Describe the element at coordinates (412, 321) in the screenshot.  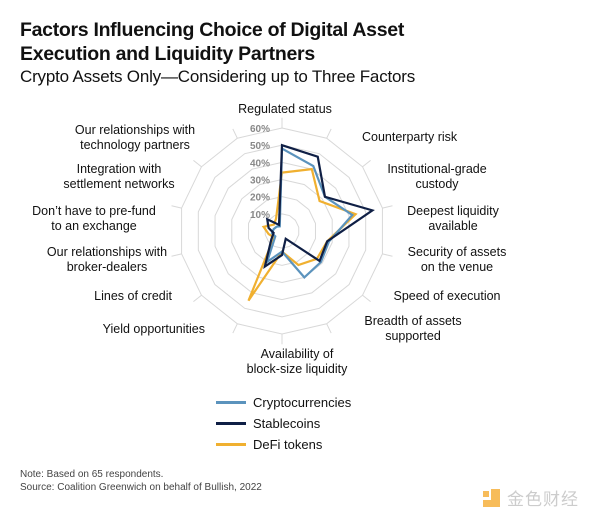
I see `axis-label: Breadth of assets` at that location.